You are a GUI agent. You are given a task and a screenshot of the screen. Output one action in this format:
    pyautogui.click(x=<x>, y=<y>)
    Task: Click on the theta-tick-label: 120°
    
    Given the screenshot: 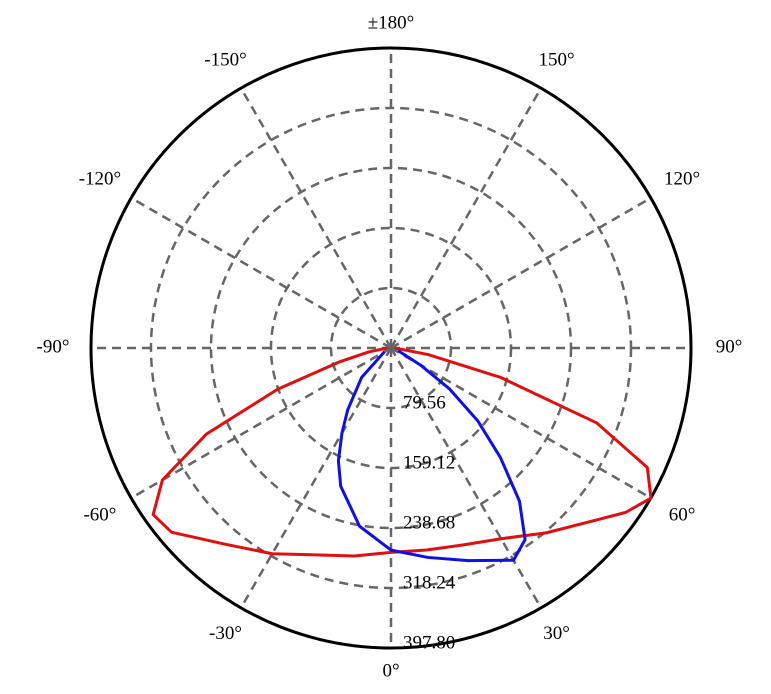 What is the action you would take?
    pyautogui.click(x=682, y=178)
    